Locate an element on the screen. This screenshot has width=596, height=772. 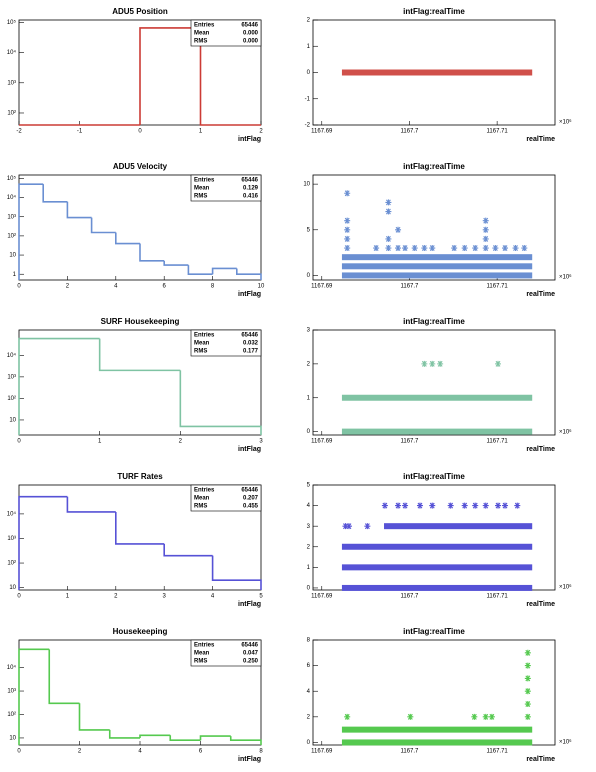
x-tick-label: 5 is located at coordinates (261, 597).